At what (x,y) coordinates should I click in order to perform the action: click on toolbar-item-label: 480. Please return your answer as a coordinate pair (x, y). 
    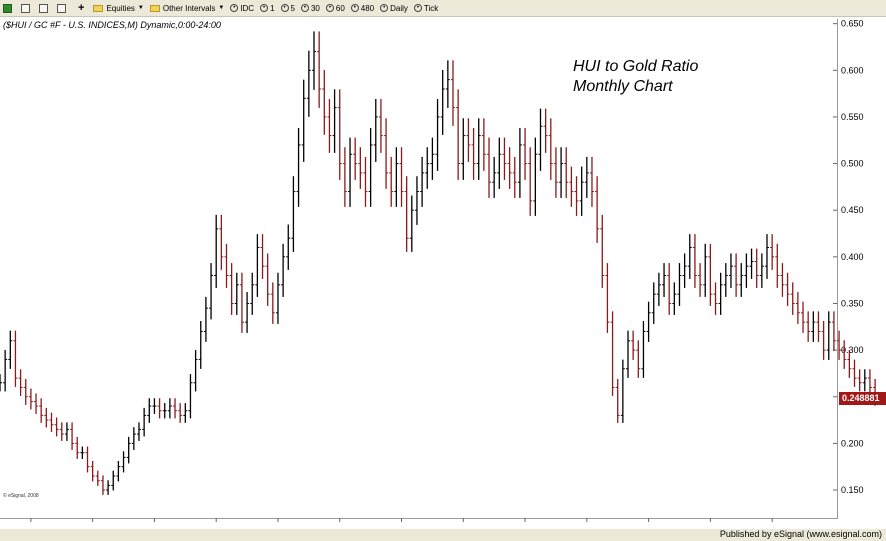
    Looking at the image, I should click on (367, 8).